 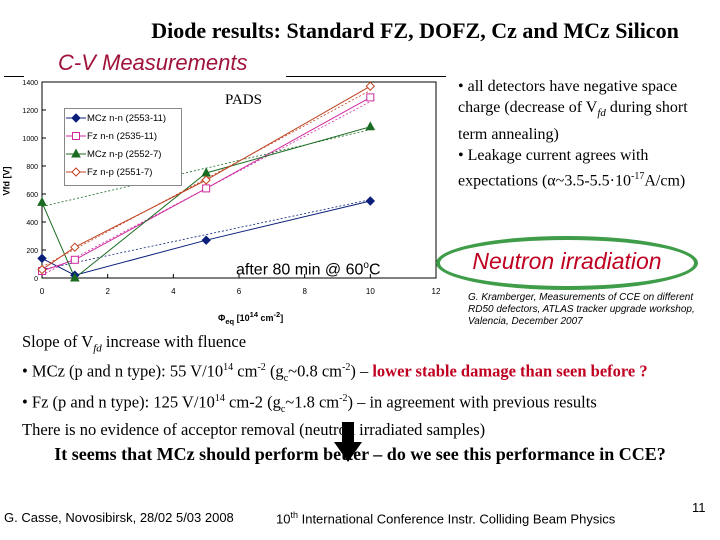 What do you see at coordinates (14, 76) in the screenshot?
I see `subtitle-rule-left` at bounding box center [14, 76].